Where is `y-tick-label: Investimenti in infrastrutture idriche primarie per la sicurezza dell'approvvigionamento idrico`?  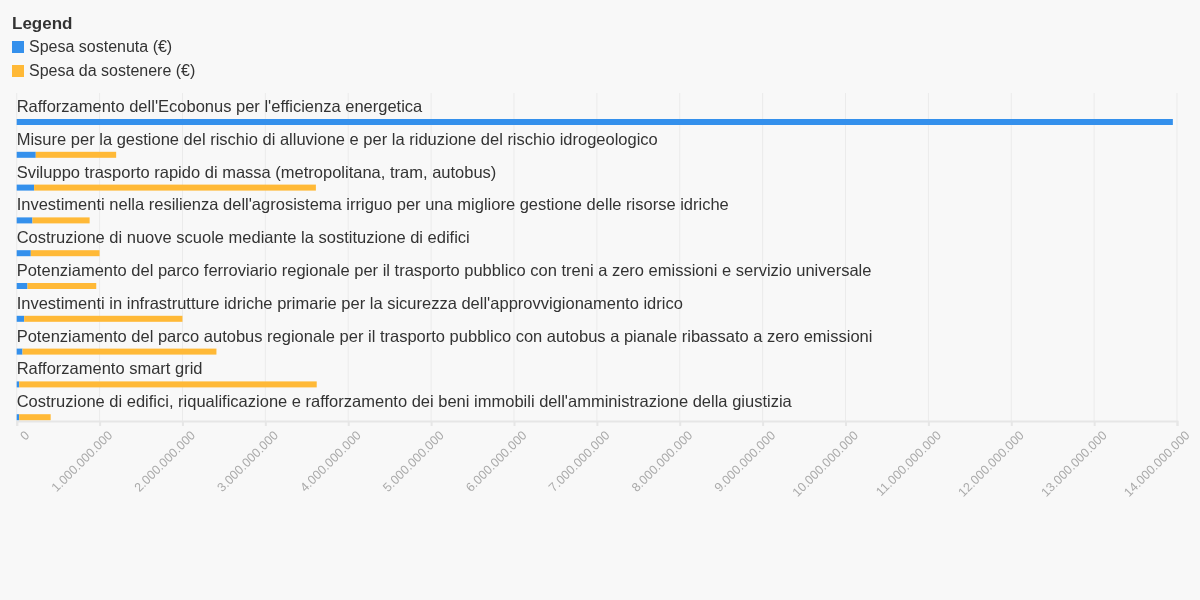 y-tick-label: Investimenti in infrastrutture idriche primarie per la sicurezza dell'approvvigionamento idrico is located at coordinates (349, 302).